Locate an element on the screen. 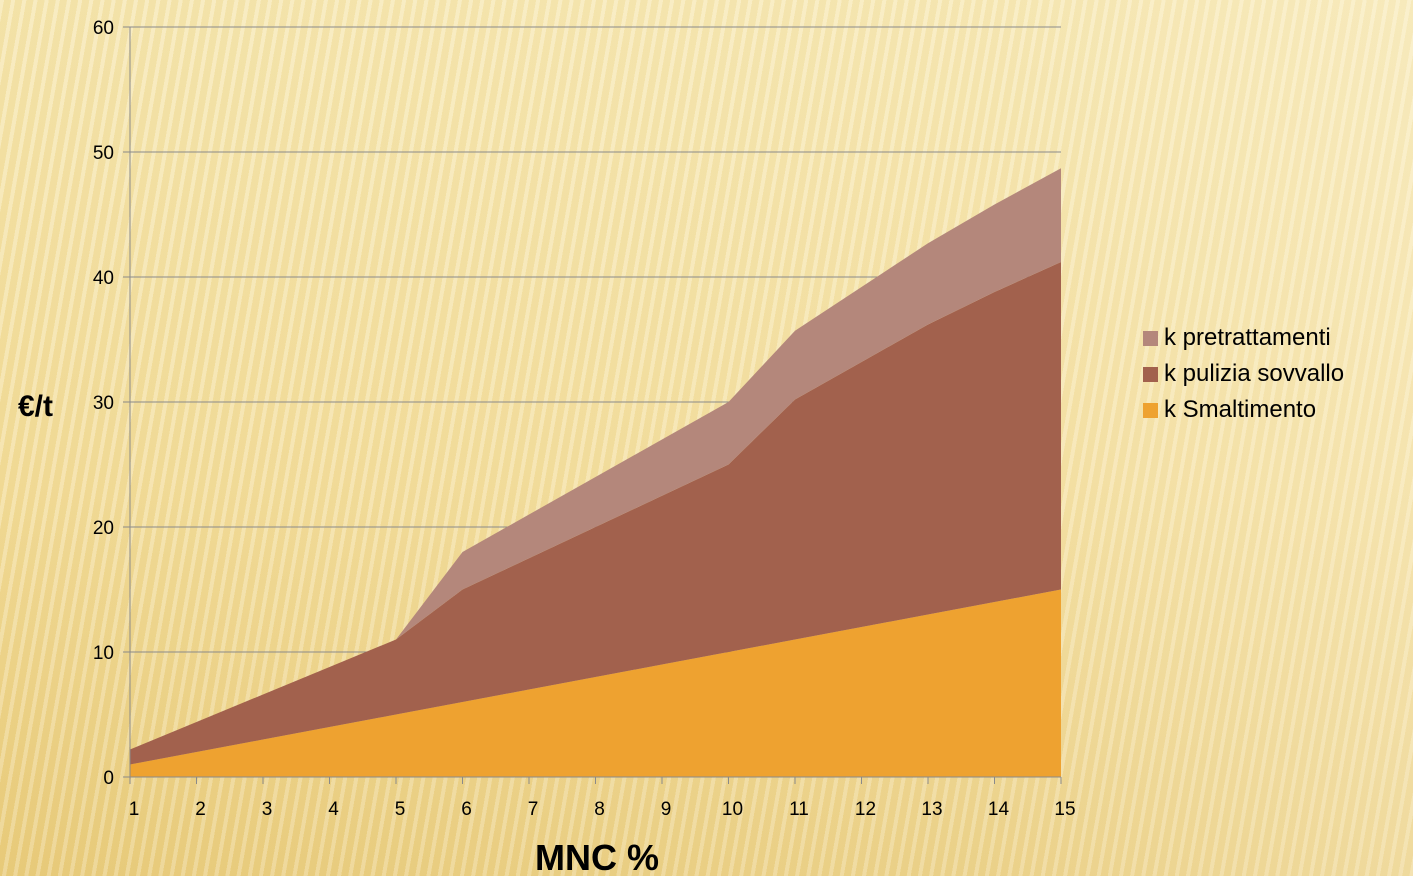 The height and width of the screenshot is (876, 1413). y-tick-label: 40 is located at coordinates (103, 278).